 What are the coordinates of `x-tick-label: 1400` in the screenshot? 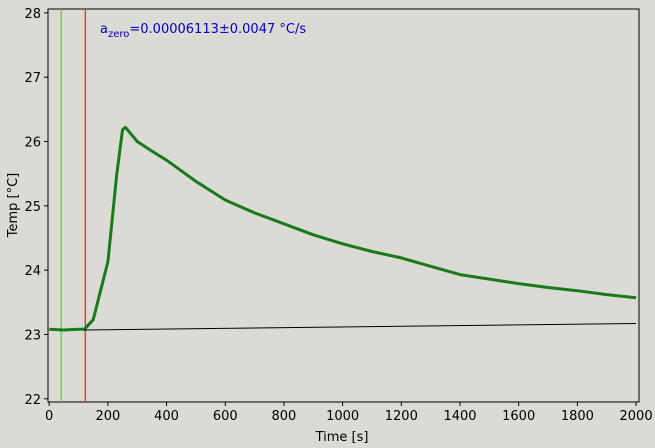 It's located at (459, 416).